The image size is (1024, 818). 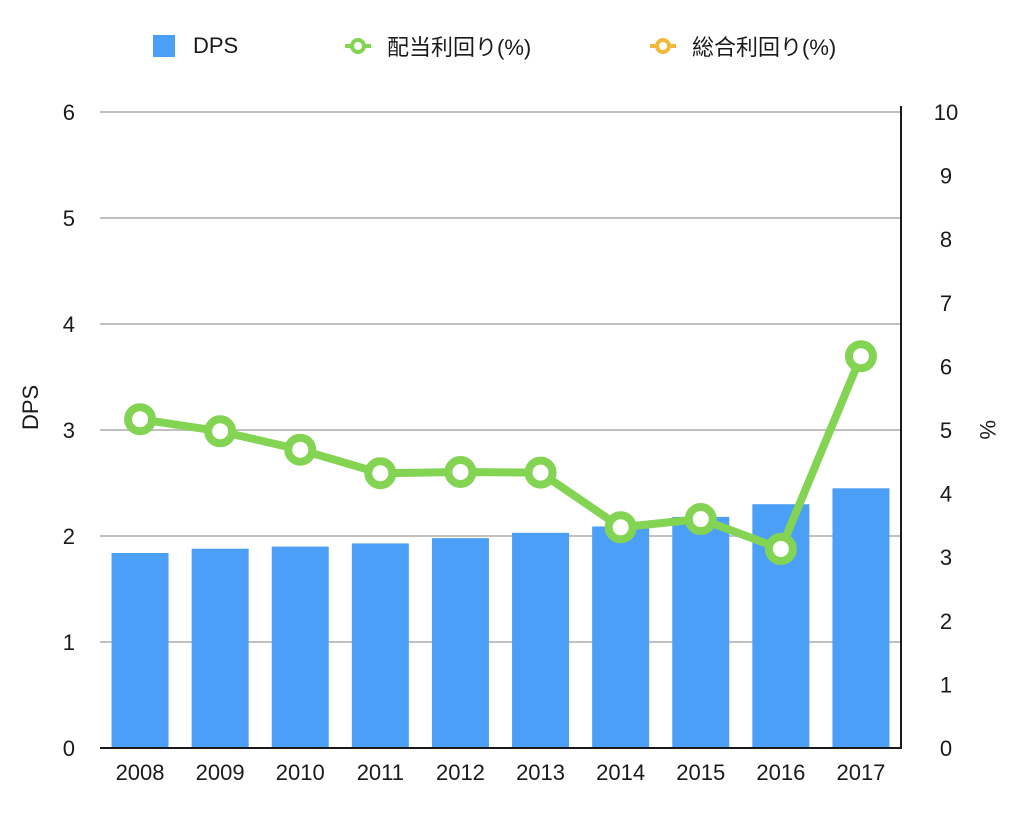 What do you see at coordinates (946, 303) in the screenshot?
I see `y-tick-right: 7` at bounding box center [946, 303].